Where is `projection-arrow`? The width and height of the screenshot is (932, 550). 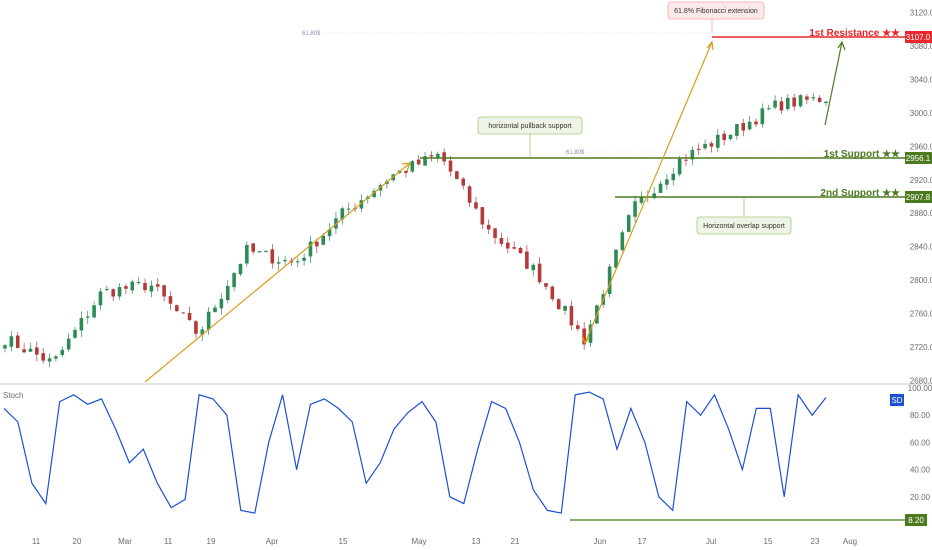
projection-arrow is located at coordinates (833, 83).